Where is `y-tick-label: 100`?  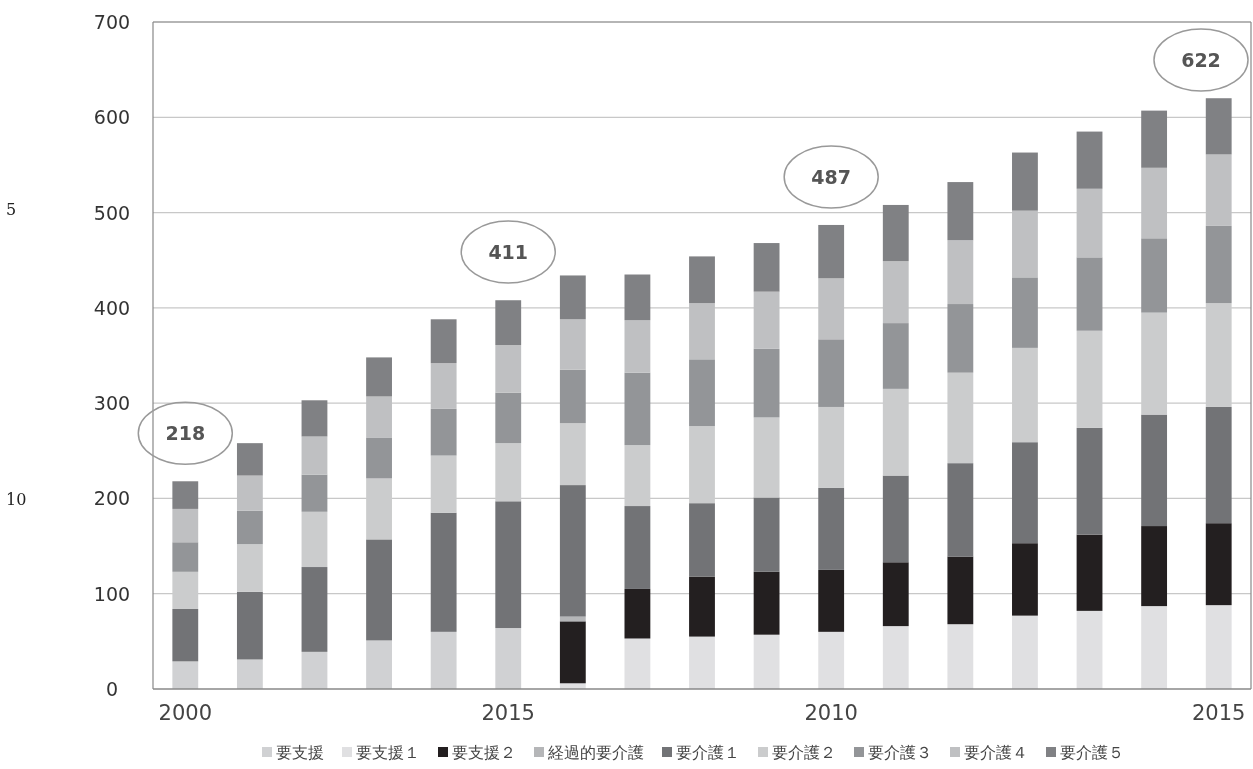
y-tick-label: 100 is located at coordinates (112, 593).